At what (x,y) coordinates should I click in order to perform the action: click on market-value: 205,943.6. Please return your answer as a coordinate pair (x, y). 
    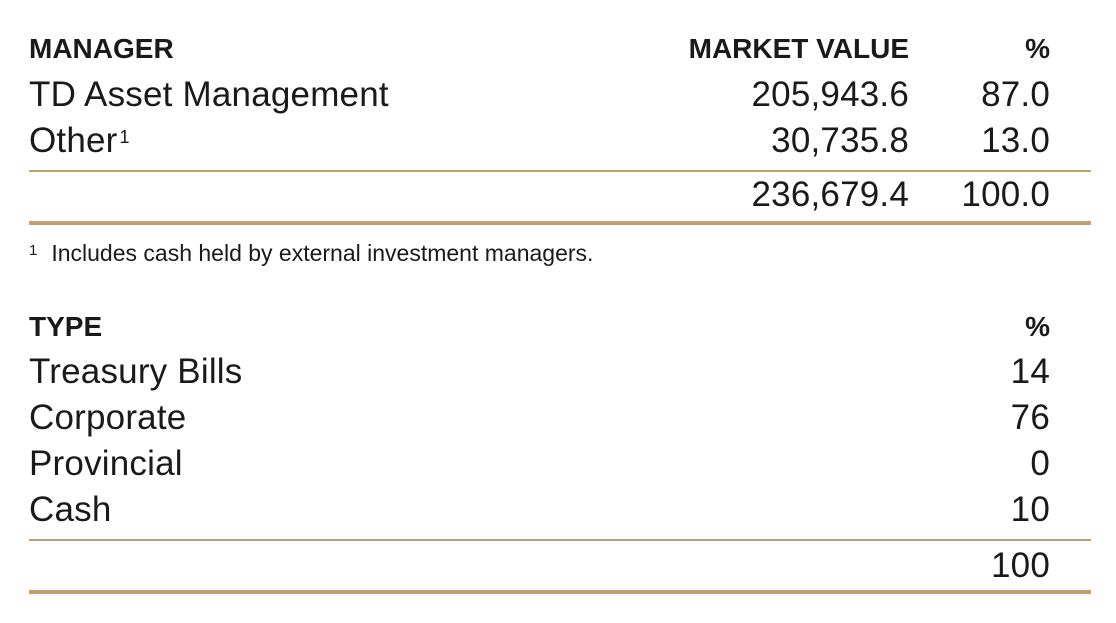
    Looking at the image, I should click on (830, 94).